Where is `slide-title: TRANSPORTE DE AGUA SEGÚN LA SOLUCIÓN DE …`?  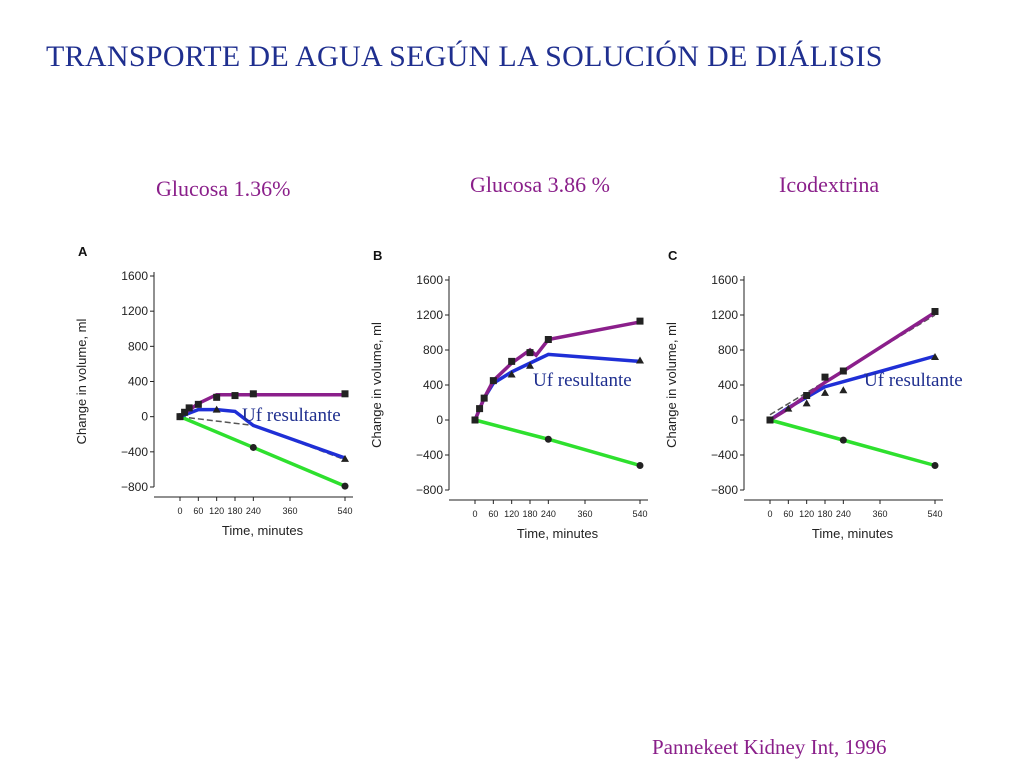
slide-title: TRANSPORTE DE AGUA SEGÚN LA SOLUCIÓN DE … is located at coordinates (464, 56).